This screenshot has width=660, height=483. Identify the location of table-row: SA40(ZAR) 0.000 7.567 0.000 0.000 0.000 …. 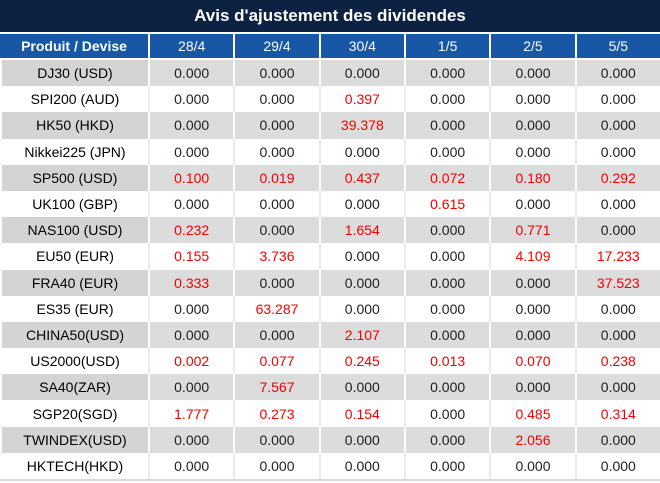
(330, 387).